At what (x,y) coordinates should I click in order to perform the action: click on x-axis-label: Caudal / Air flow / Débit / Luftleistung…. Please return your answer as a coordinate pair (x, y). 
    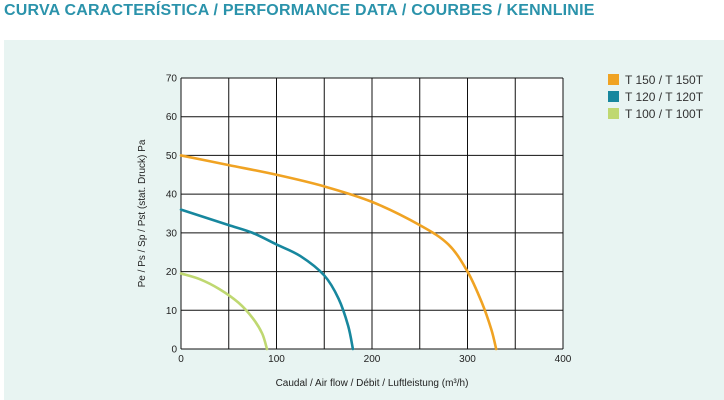
    Looking at the image, I should click on (372, 383).